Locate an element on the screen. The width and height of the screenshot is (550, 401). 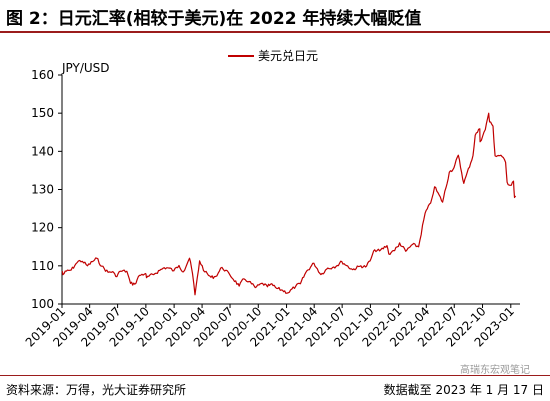
source-note: 资料来源：万得，光大证券研究所 is located at coordinates (96, 390).